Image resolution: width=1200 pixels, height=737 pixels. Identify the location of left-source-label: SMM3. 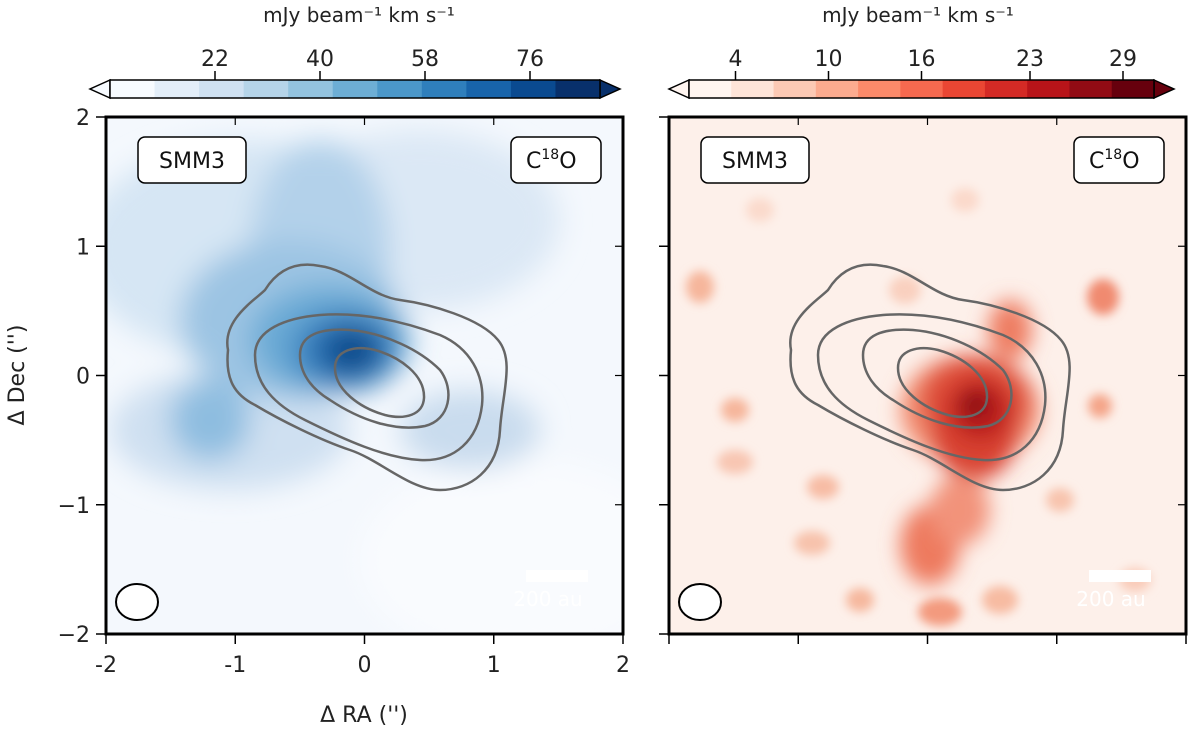
(192, 160).